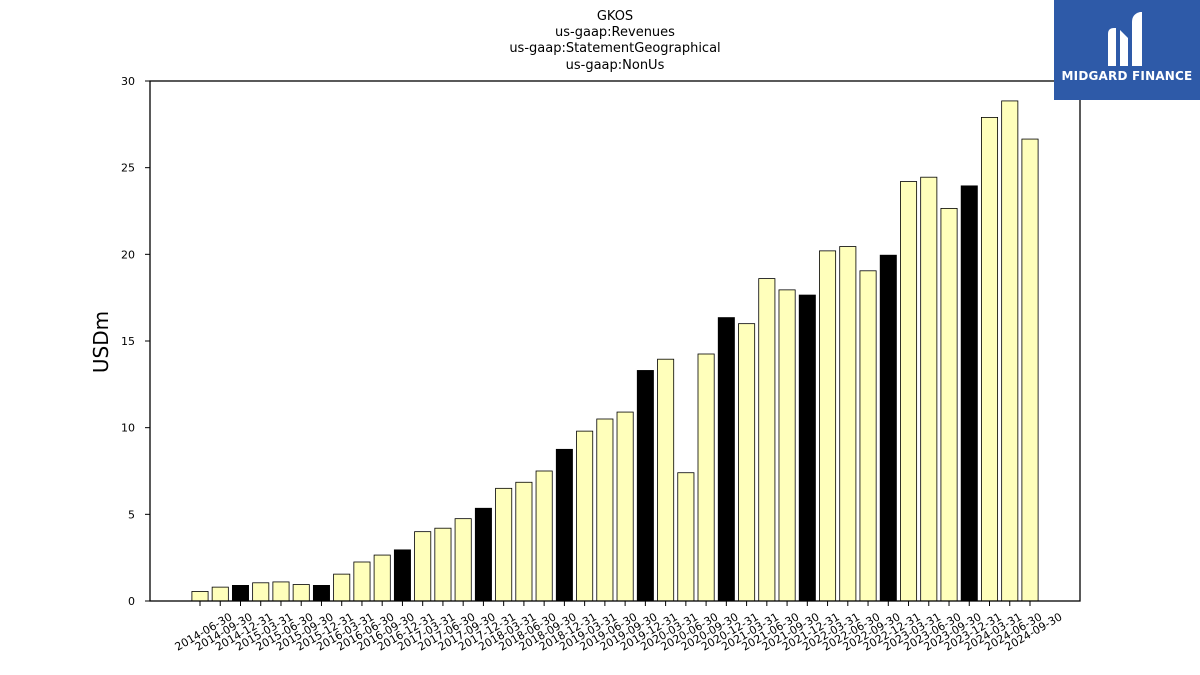 The image size is (1200, 675). I want to click on midgard-finance-logo: MIDGARD FINANCE, so click(1127, 50).